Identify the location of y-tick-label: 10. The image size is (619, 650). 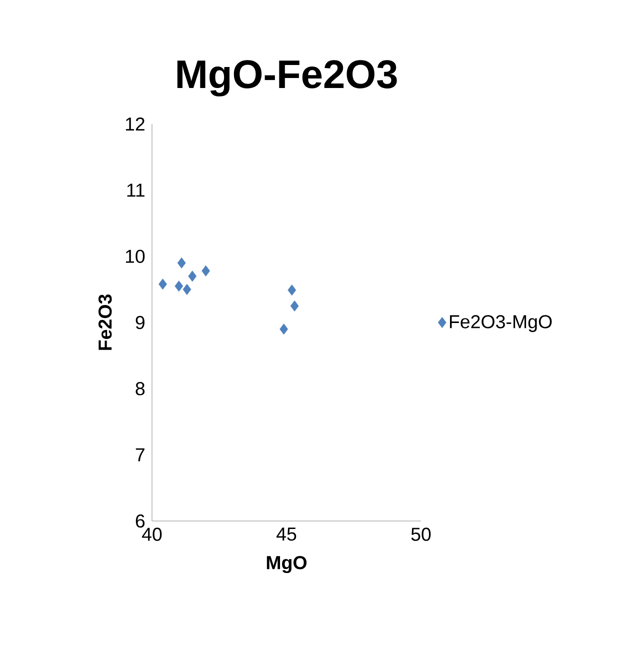
(135, 256).